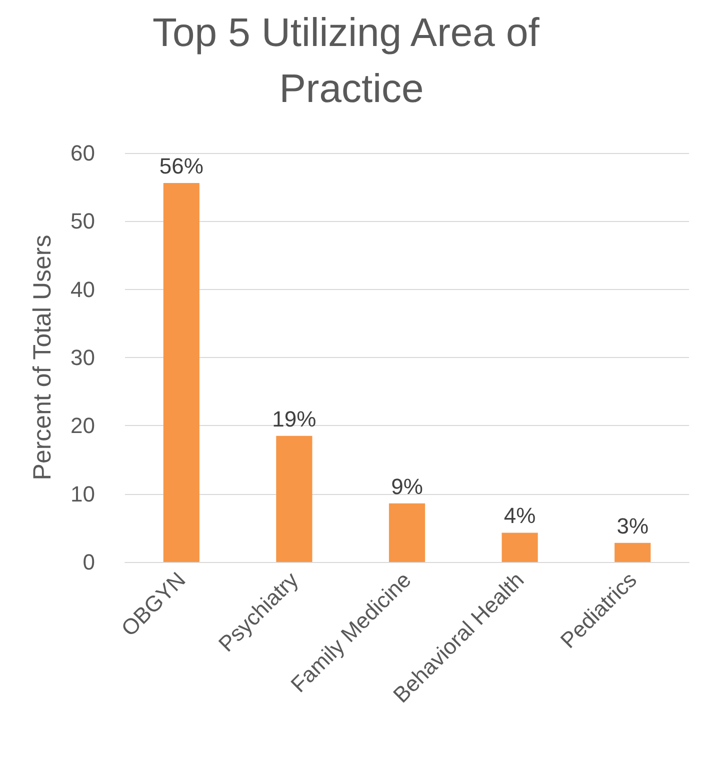 This screenshot has width=703, height=768. What do you see at coordinates (82, 221) in the screenshot?
I see `y-tick-label: 50` at bounding box center [82, 221].